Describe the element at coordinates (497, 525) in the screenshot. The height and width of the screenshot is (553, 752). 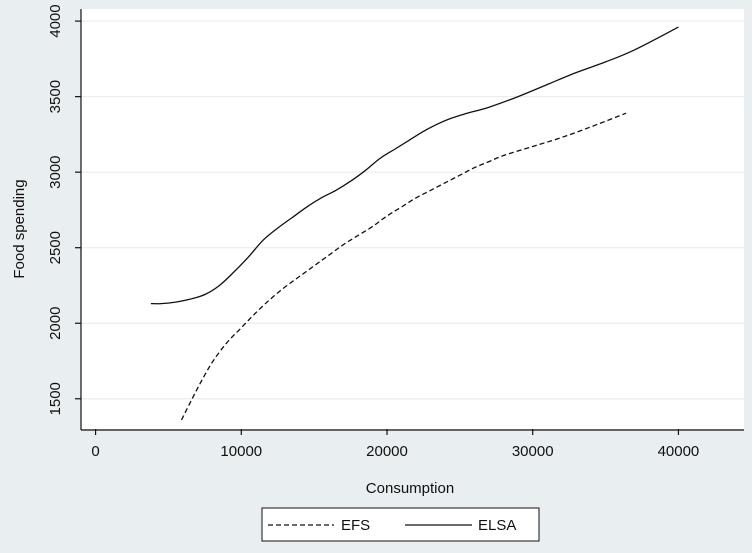
I see `legend-label-elsa: ELSA` at that location.